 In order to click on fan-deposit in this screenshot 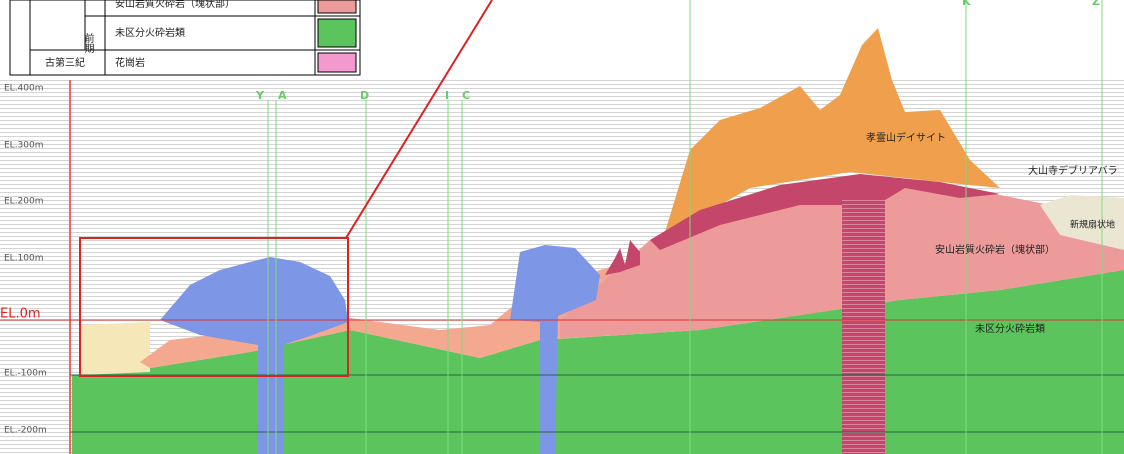, I will do `click(1082, 222)`.